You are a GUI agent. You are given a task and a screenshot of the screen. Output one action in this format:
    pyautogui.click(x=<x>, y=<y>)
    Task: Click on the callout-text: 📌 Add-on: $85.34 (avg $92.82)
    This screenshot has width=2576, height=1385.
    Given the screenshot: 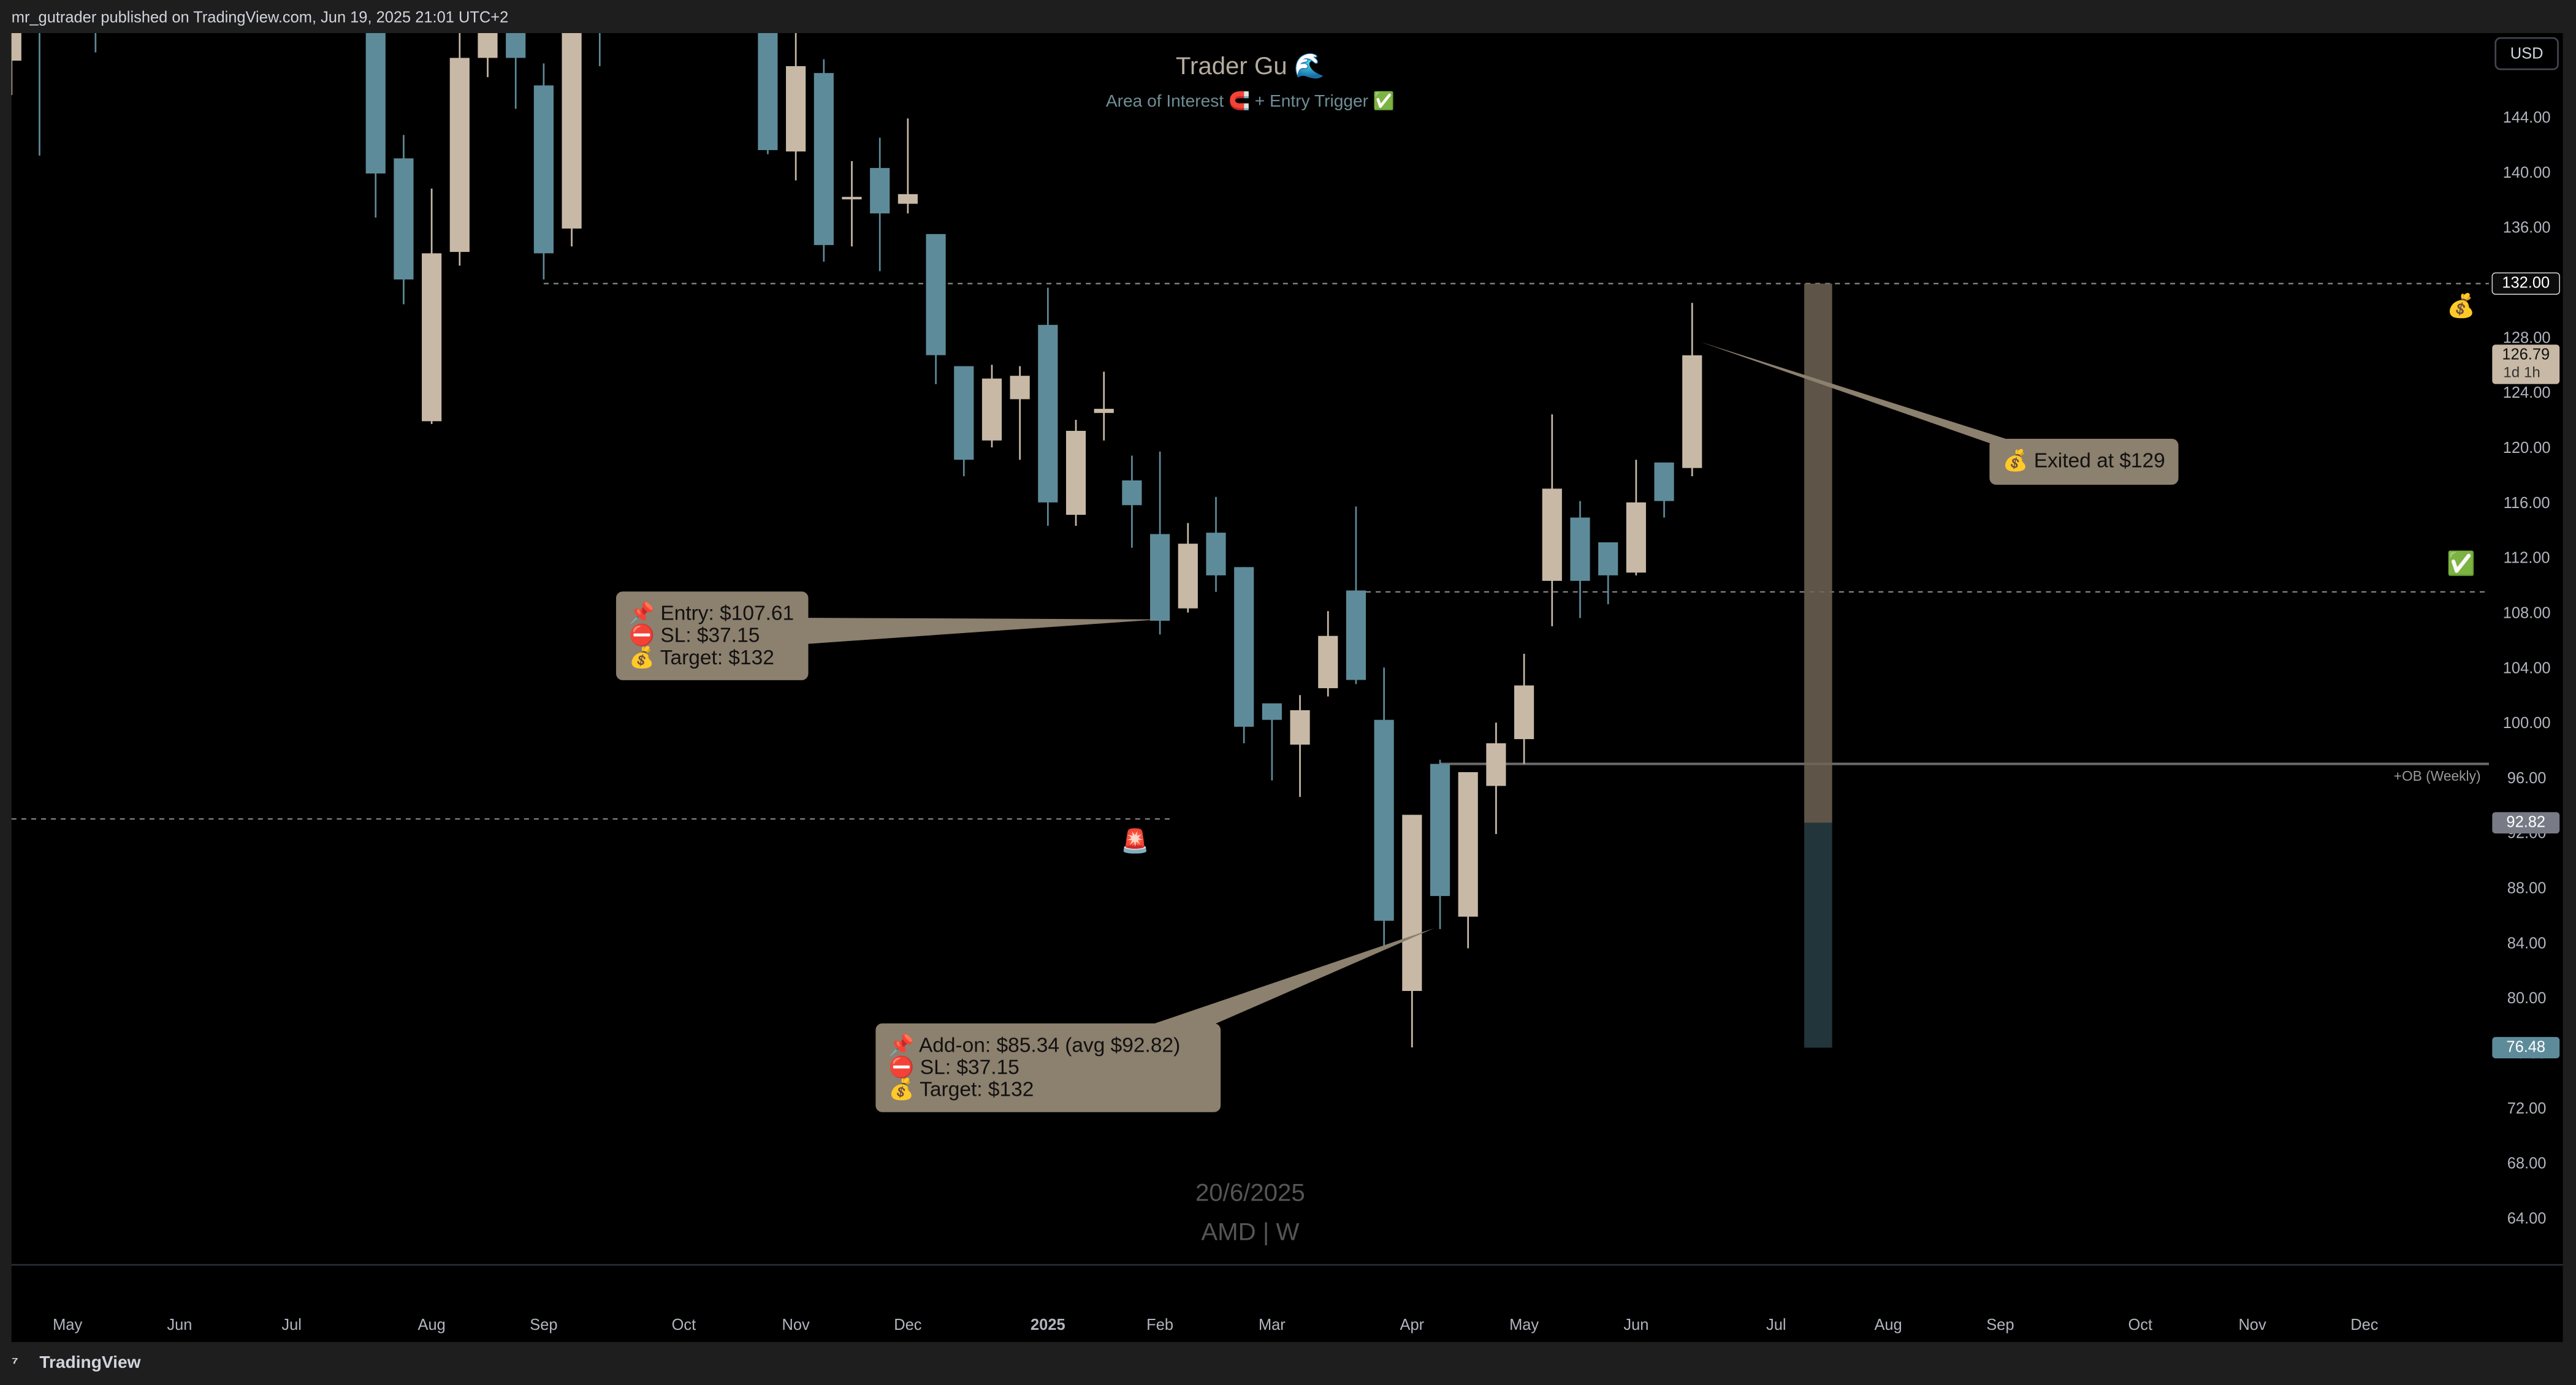 What is the action you would take?
    pyautogui.click(x=1034, y=1045)
    